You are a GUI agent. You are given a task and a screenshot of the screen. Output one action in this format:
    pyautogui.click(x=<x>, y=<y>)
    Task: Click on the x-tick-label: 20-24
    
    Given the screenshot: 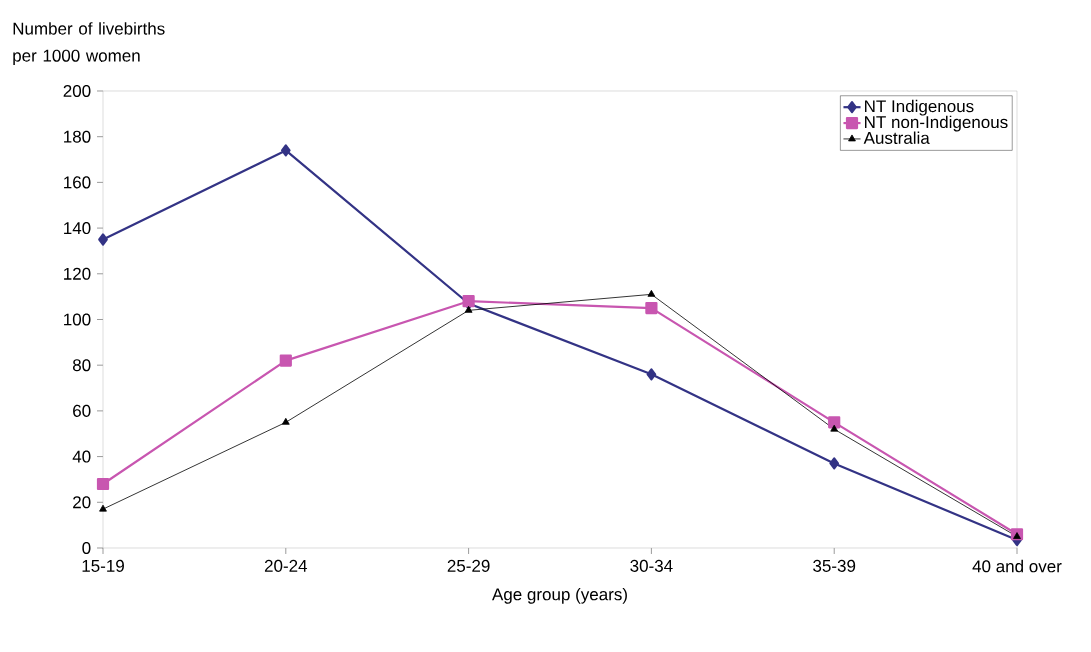 What is the action you would take?
    pyautogui.click(x=286, y=565)
    